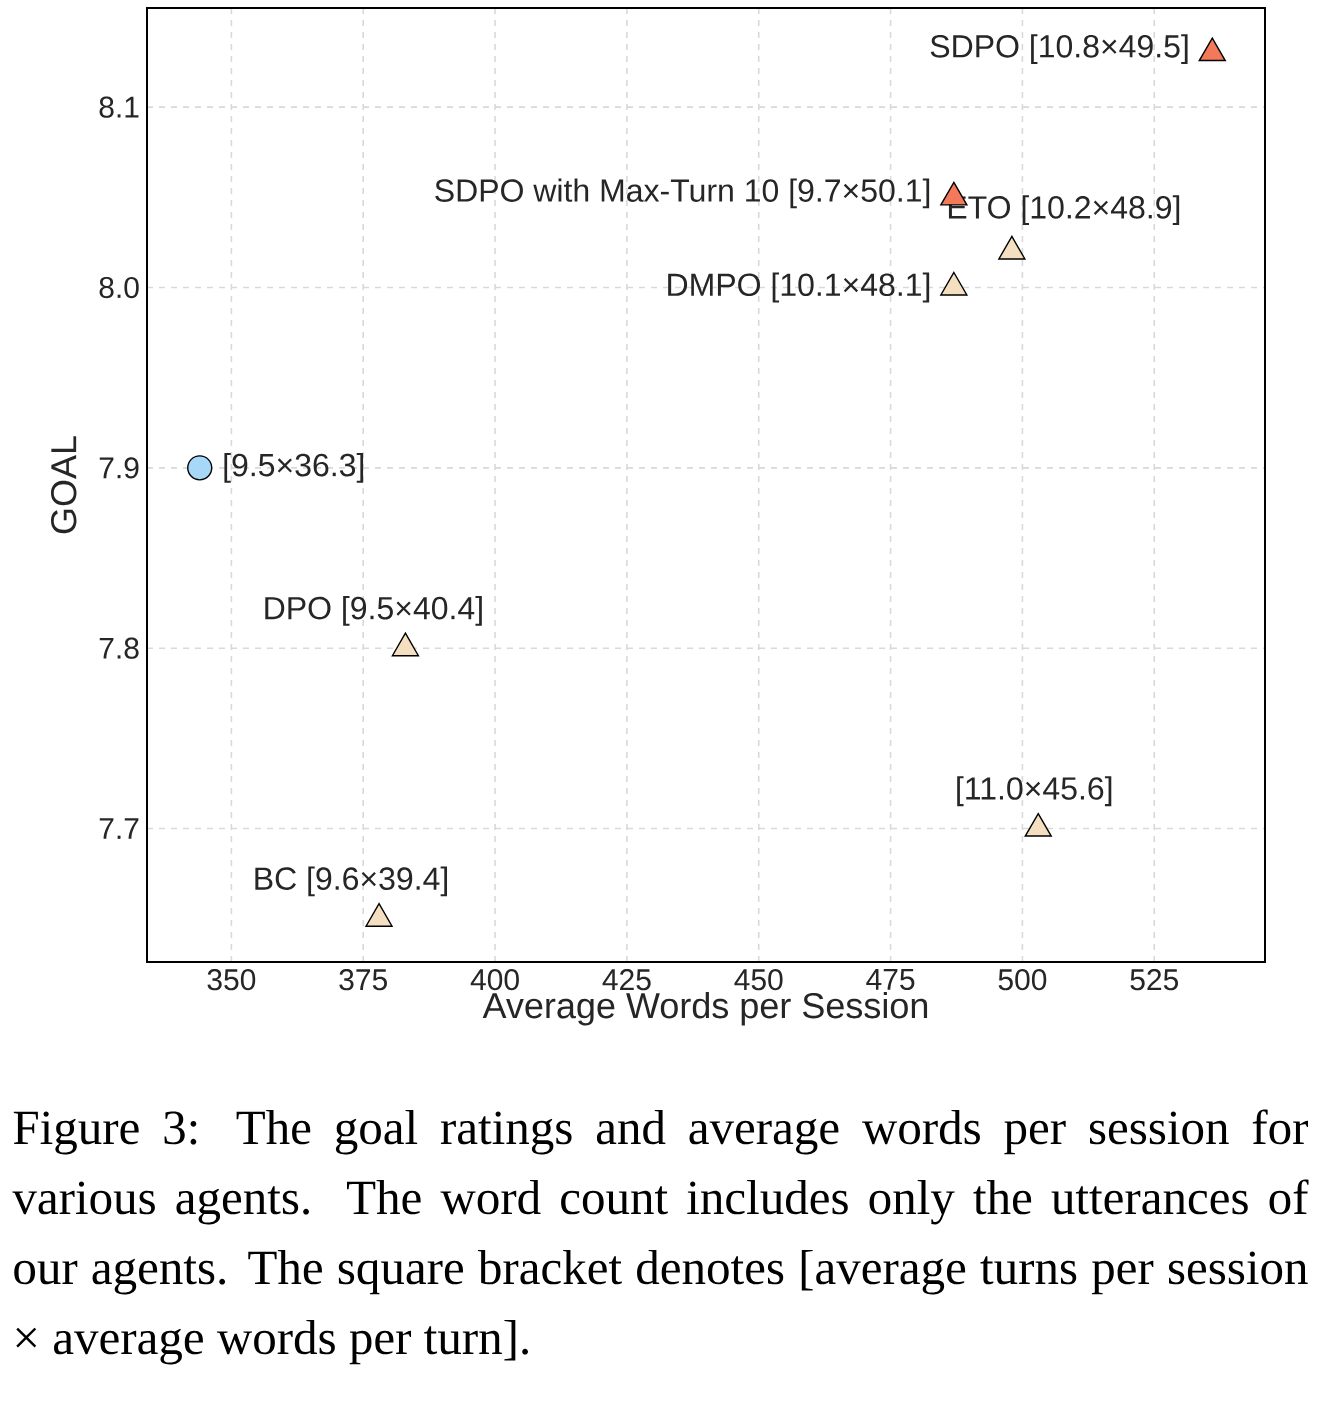  I want to click on annotation: DPO [9.5×40.4], so click(373, 610).